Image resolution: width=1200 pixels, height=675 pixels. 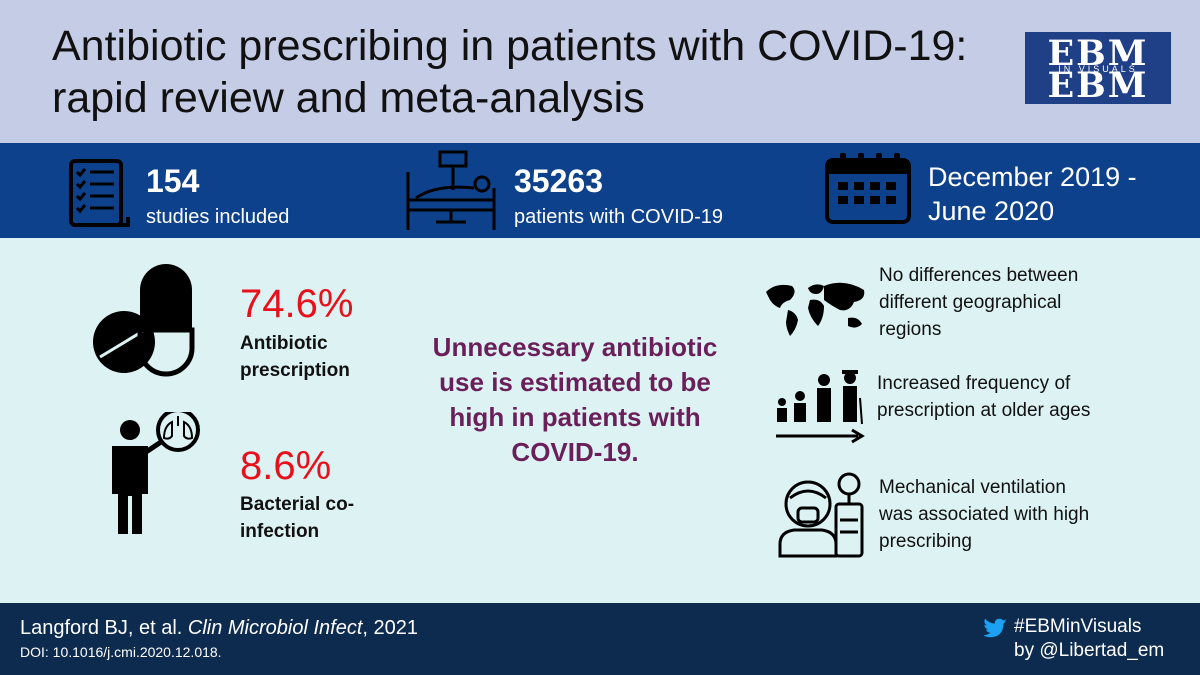 What do you see at coordinates (348, 98) in the screenshot?
I see `title-line-2: rapid review and meta-analysis` at bounding box center [348, 98].